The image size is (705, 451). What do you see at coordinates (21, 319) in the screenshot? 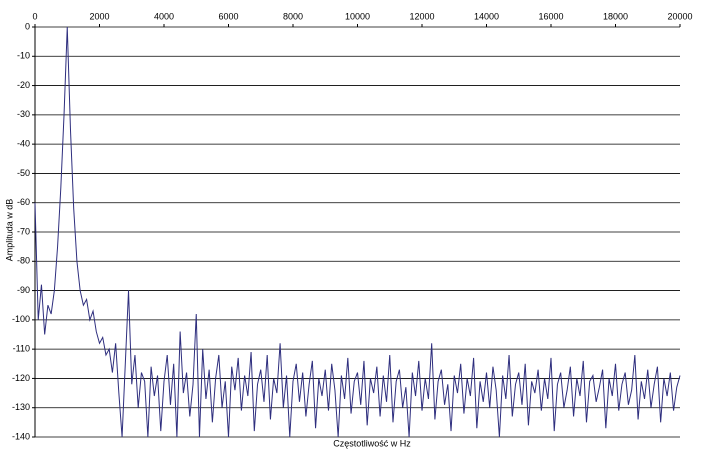
I see `y-tick-label: -100` at bounding box center [21, 319].